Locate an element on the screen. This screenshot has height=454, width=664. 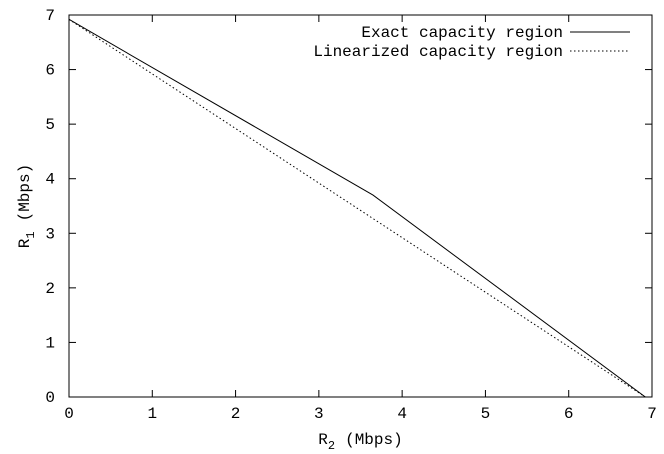
x-tick-label: 7 is located at coordinates (652, 414).